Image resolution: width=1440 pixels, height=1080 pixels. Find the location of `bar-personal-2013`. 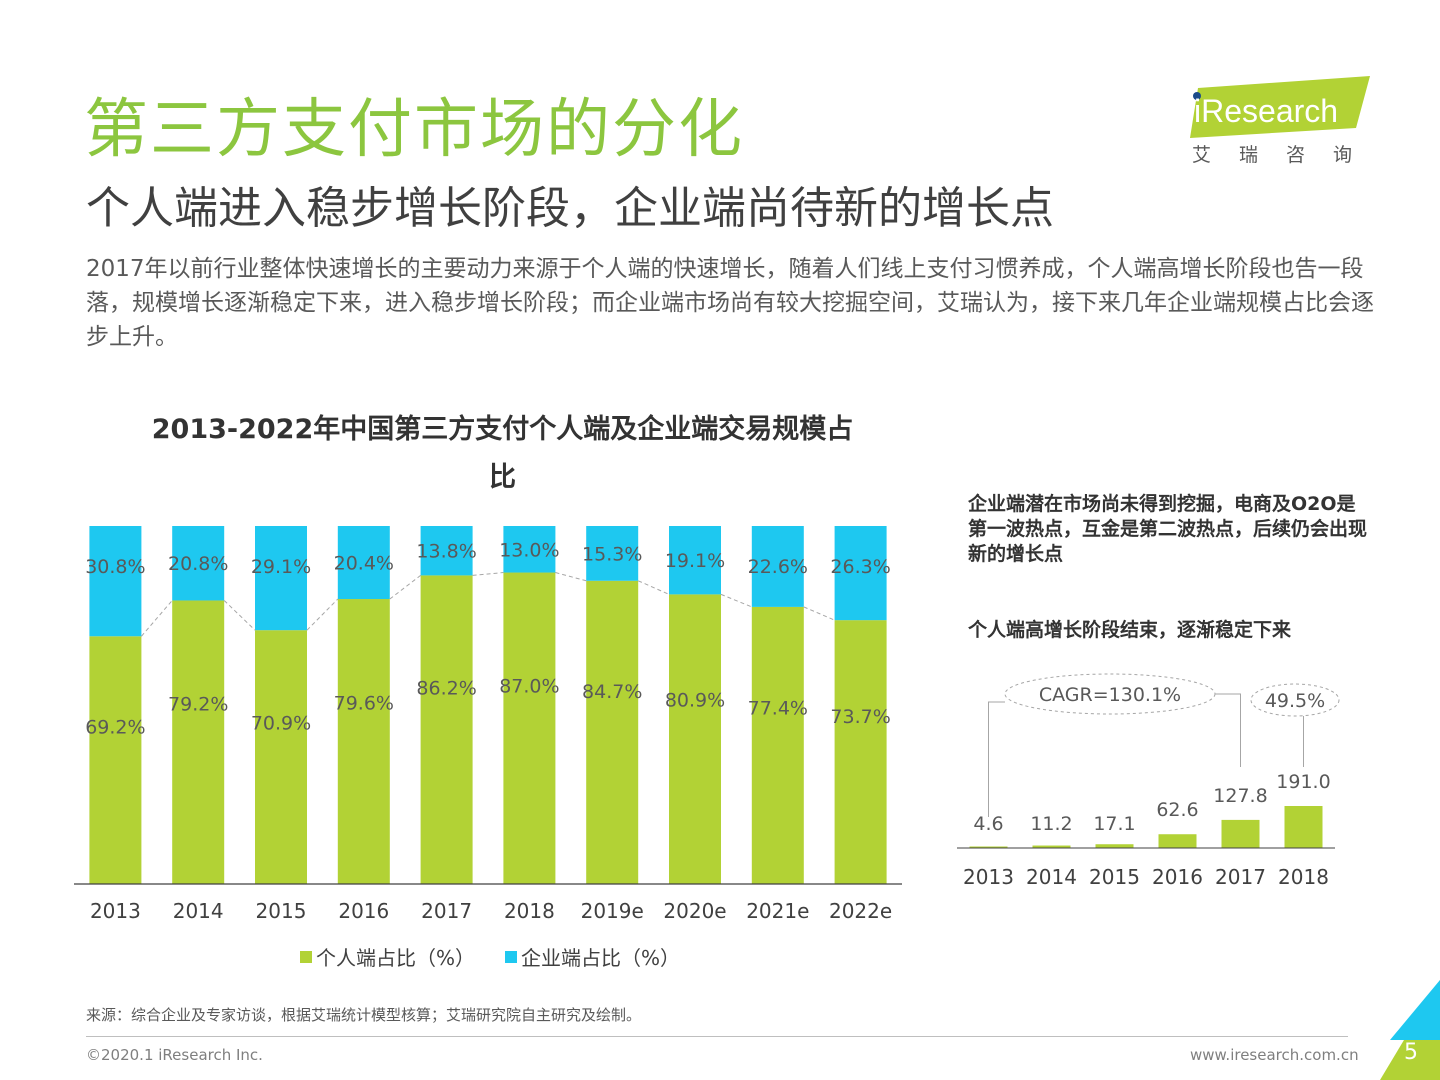

bar-personal-2013 is located at coordinates (115, 760).